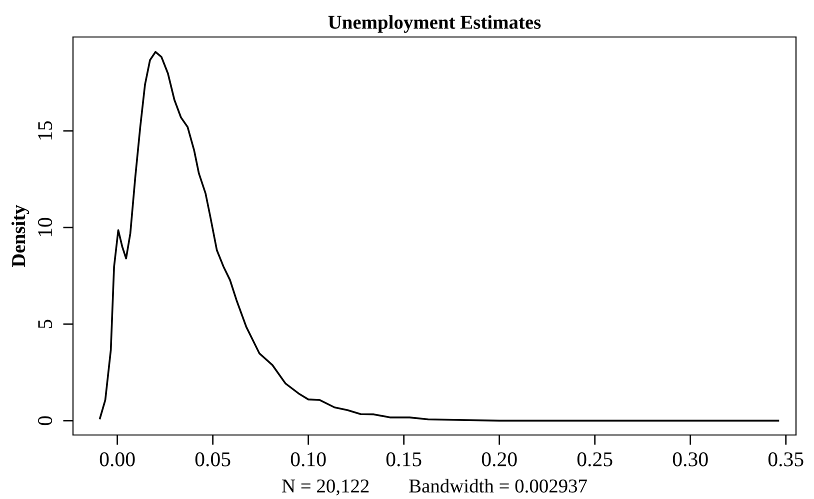 The width and height of the screenshot is (814, 499). I want to click on y-axis-title: Density, so click(20, 235).